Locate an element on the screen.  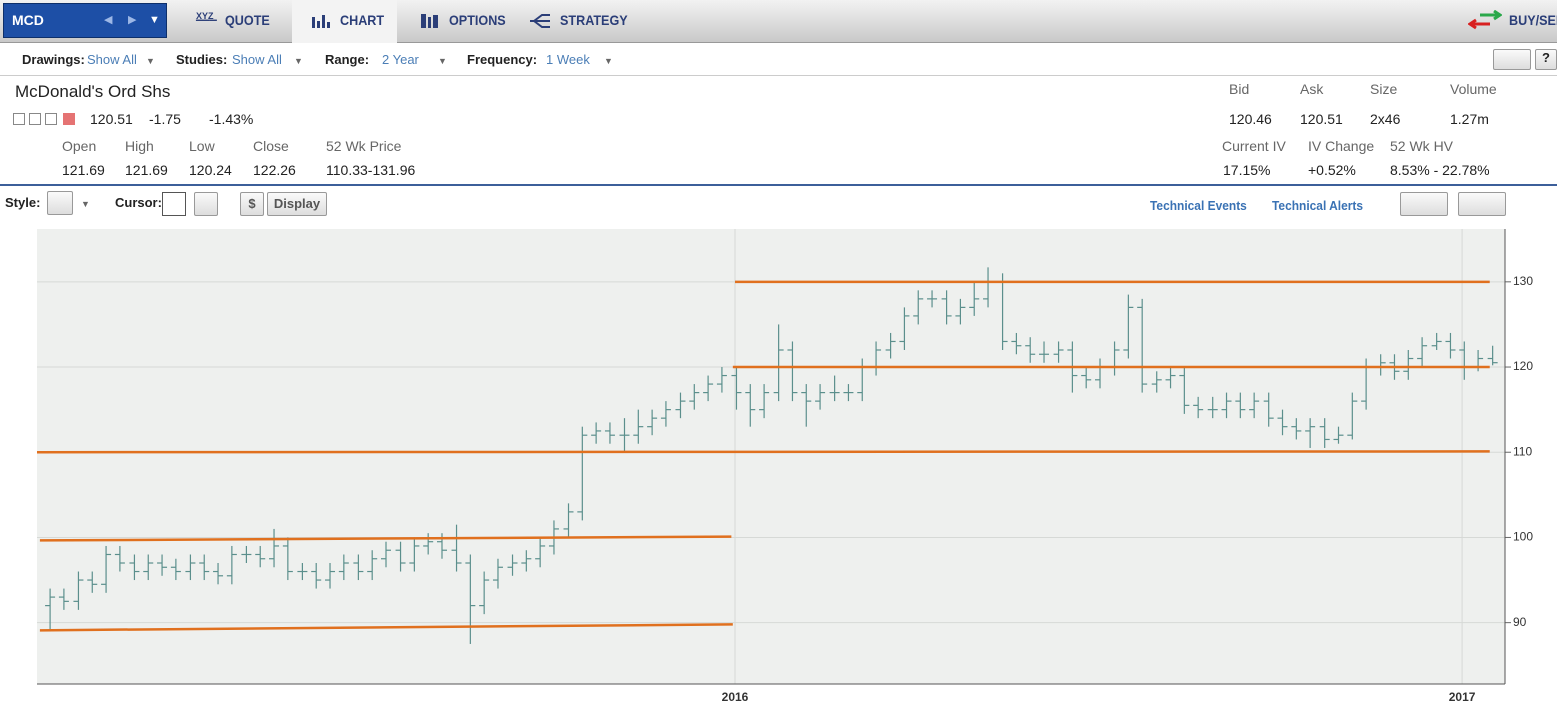
field-label: 52 Wk Price is located at coordinates (364, 146).